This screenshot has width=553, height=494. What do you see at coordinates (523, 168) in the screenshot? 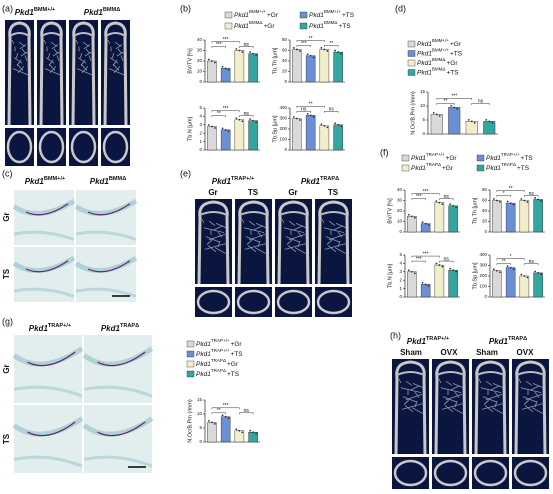
I see `group-suffix: +TS` at bounding box center [523, 168].